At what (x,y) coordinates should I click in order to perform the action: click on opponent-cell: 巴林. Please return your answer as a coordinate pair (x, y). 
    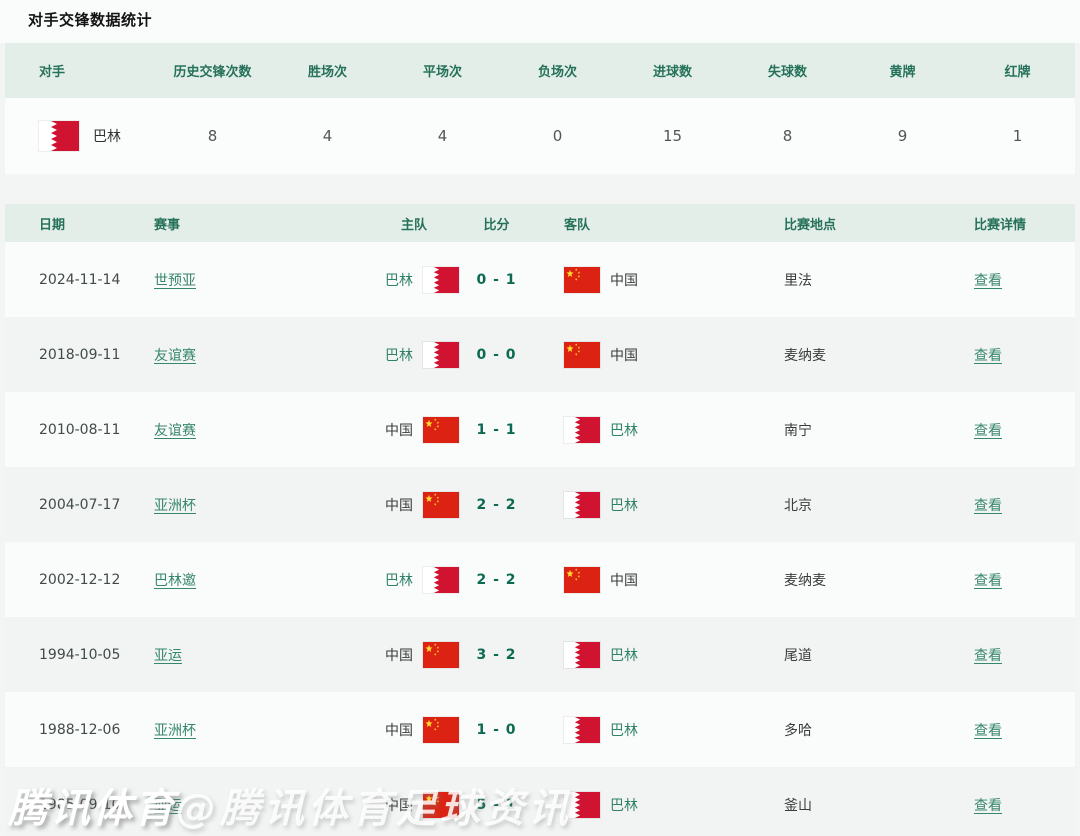
    Looking at the image, I should click on (80, 136).